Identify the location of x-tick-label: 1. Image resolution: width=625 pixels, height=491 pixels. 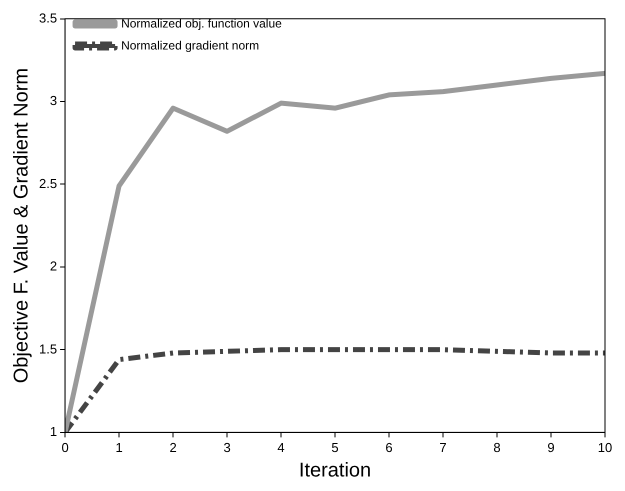
(119, 447).